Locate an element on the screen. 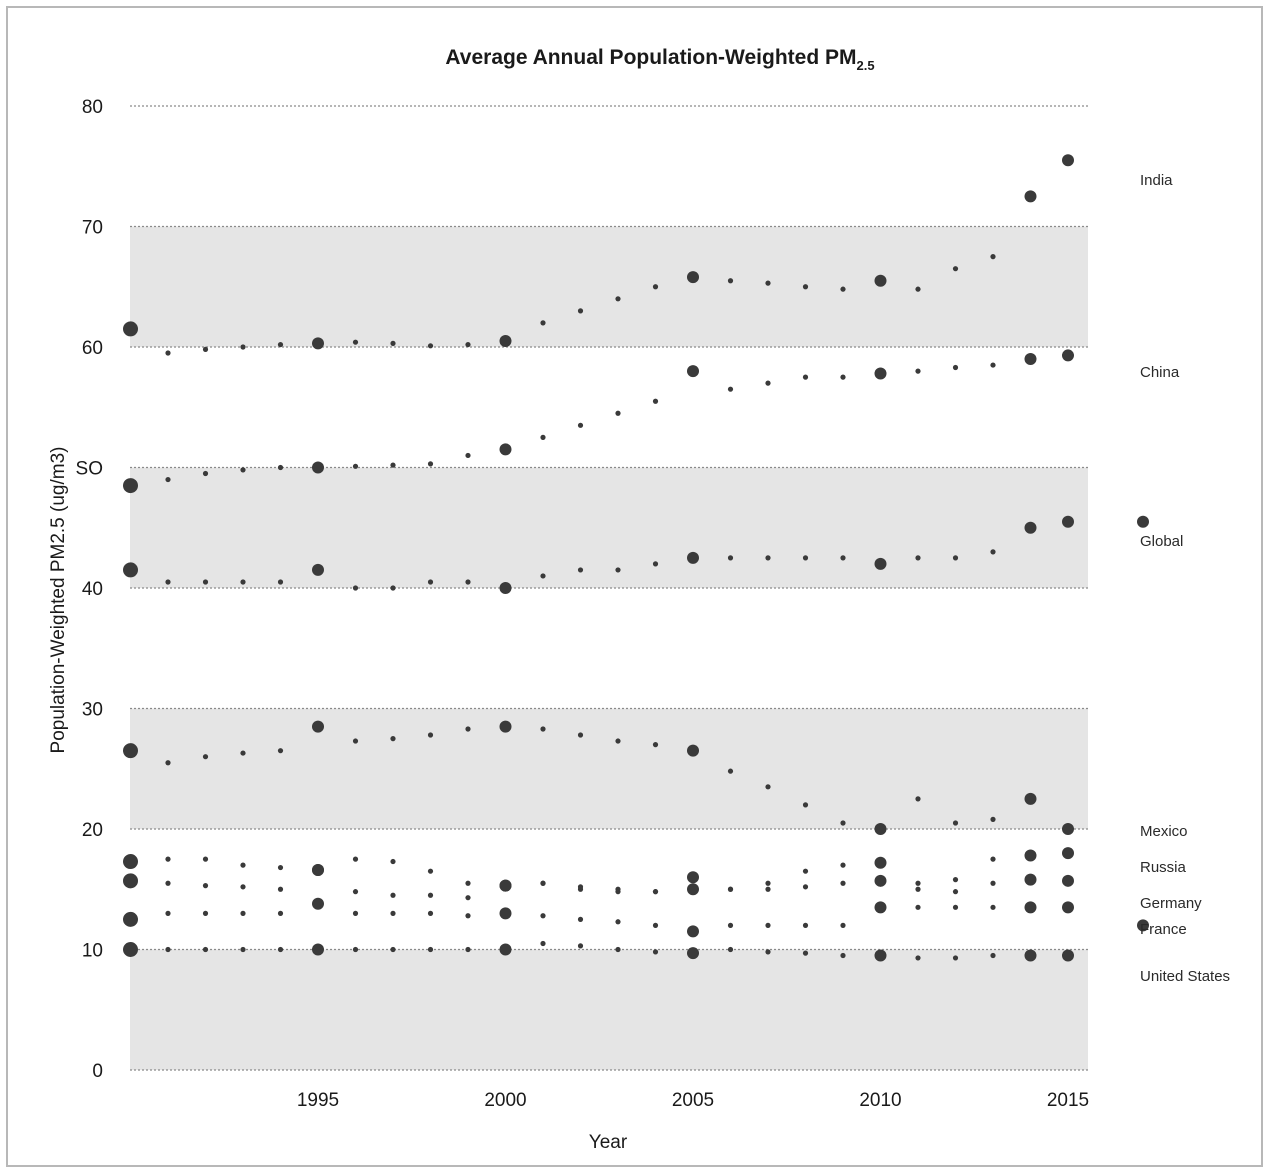 Image resolution: width=1271 pixels, height=1175 pixels. x-axis-ticks: 1995 2000 2005 2010 2015 is located at coordinates (693, 1100).